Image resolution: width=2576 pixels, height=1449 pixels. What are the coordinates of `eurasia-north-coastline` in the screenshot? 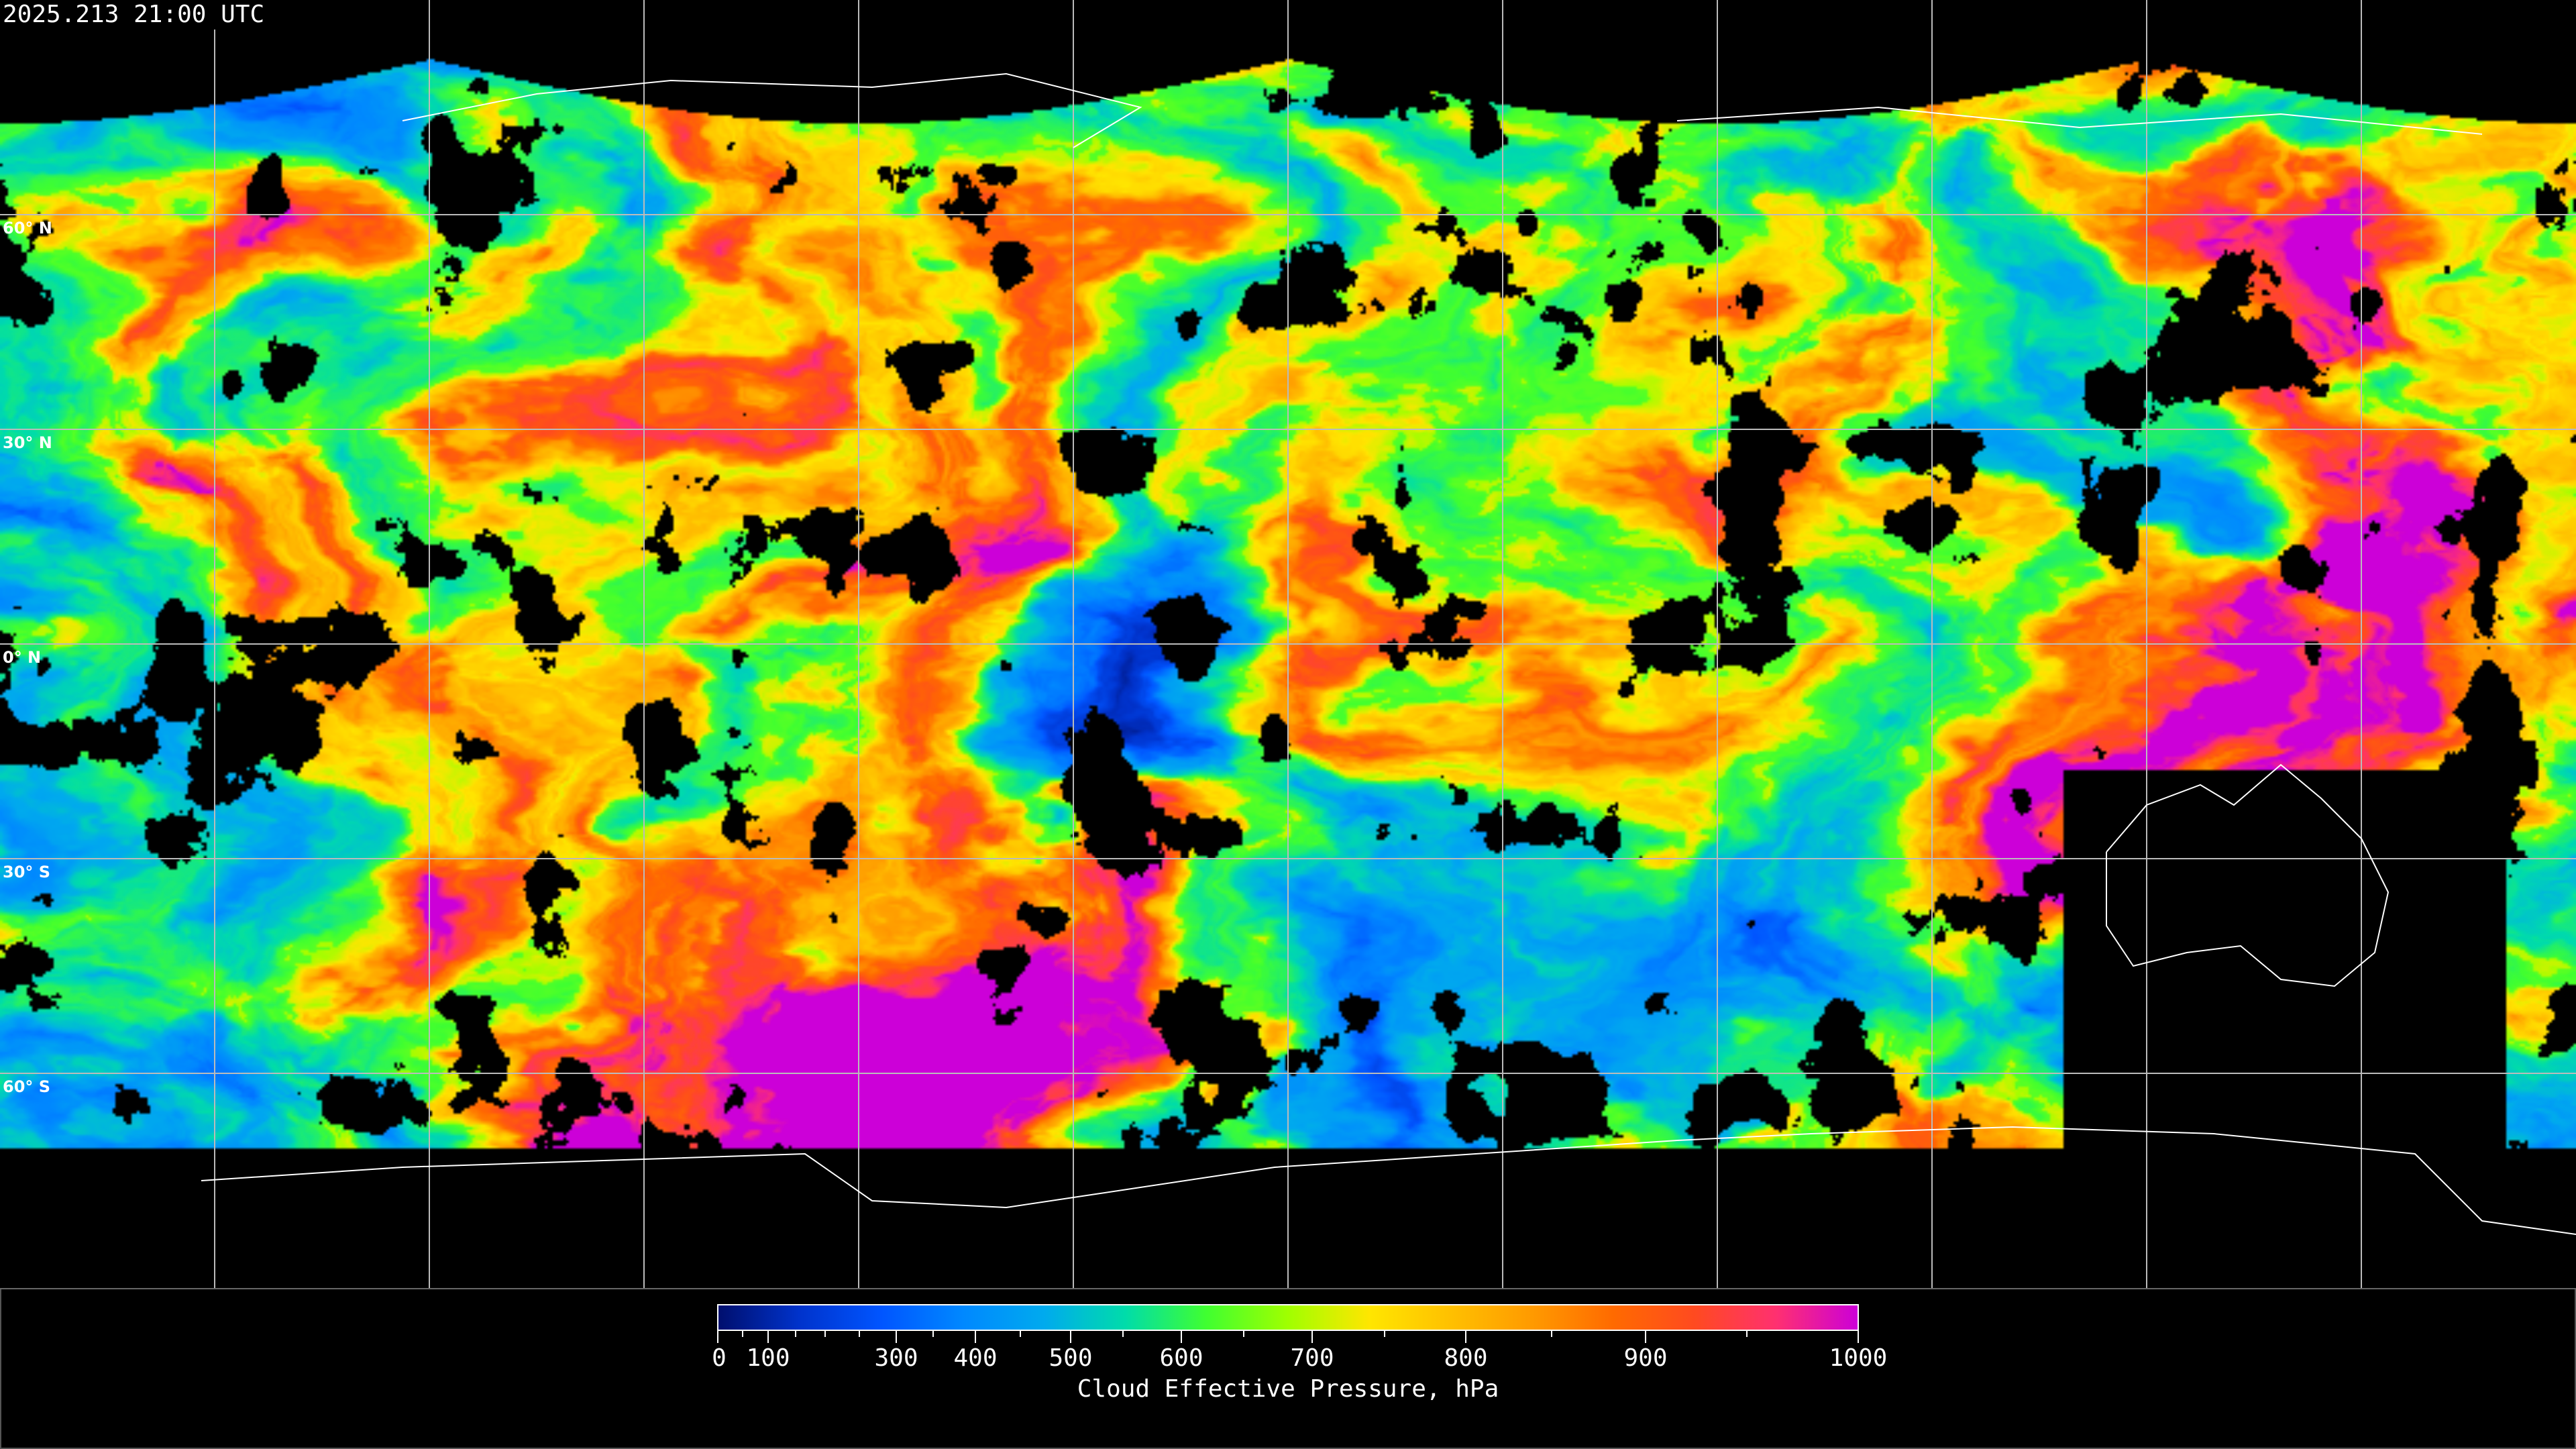 It's located at (2079, 120).